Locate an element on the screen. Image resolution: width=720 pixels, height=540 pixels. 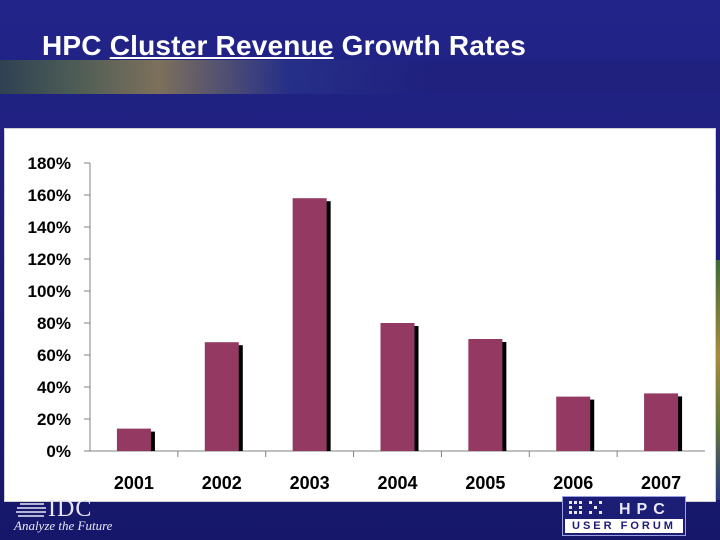
slide-title: HPC Cluster Revenue Growth Rates is located at coordinates (284, 46).